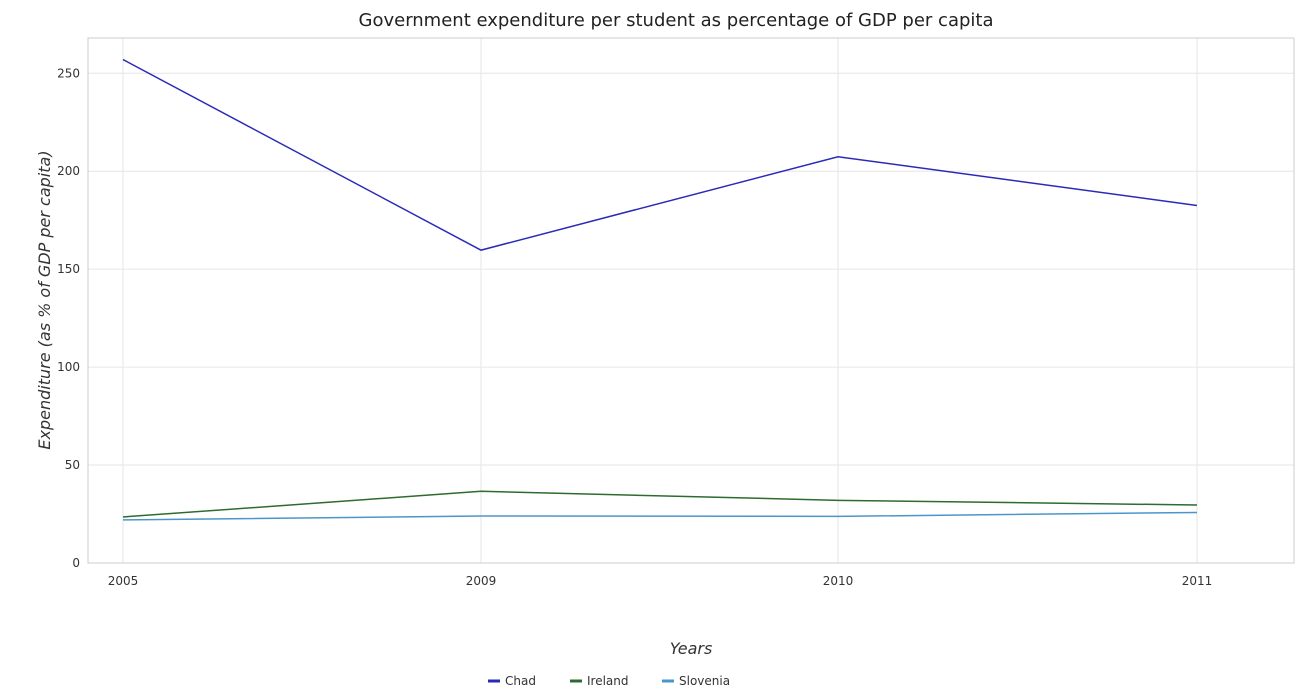 Image resolution: width=1298 pixels, height=700 pixels. I want to click on x-tick-label: 2010, so click(838, 581).